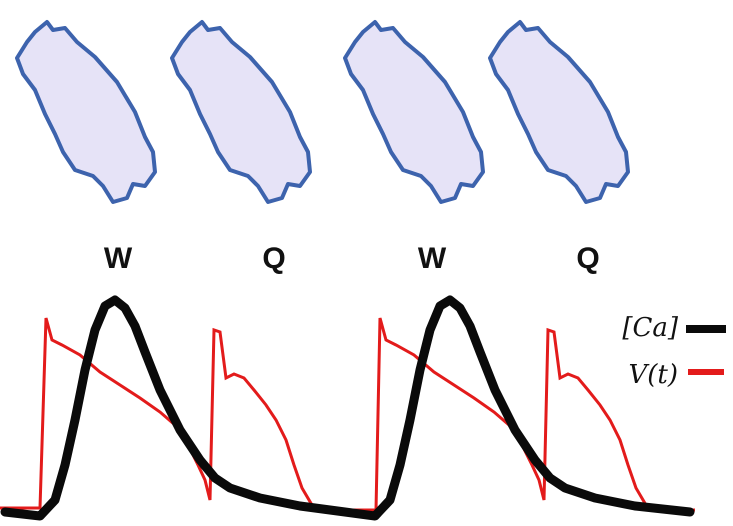  I want to click on phase-label-4: Q, so click(587, 258).